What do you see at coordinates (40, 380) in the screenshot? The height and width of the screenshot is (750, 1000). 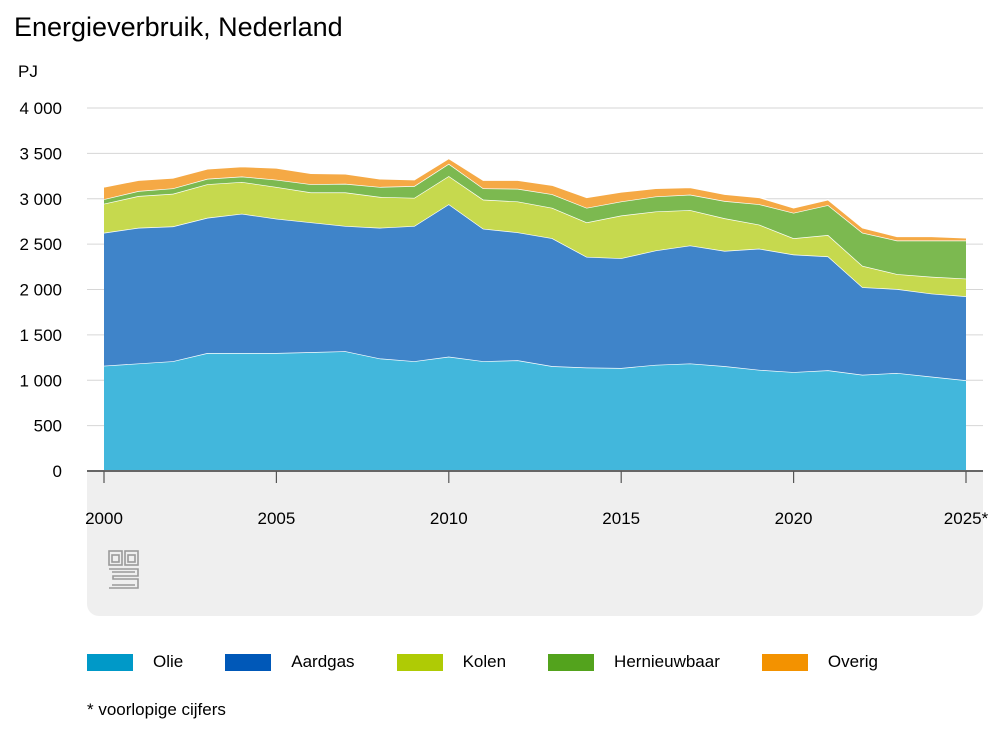 I see `y-tick-label: 1 000` at bounding box center [40, 380].